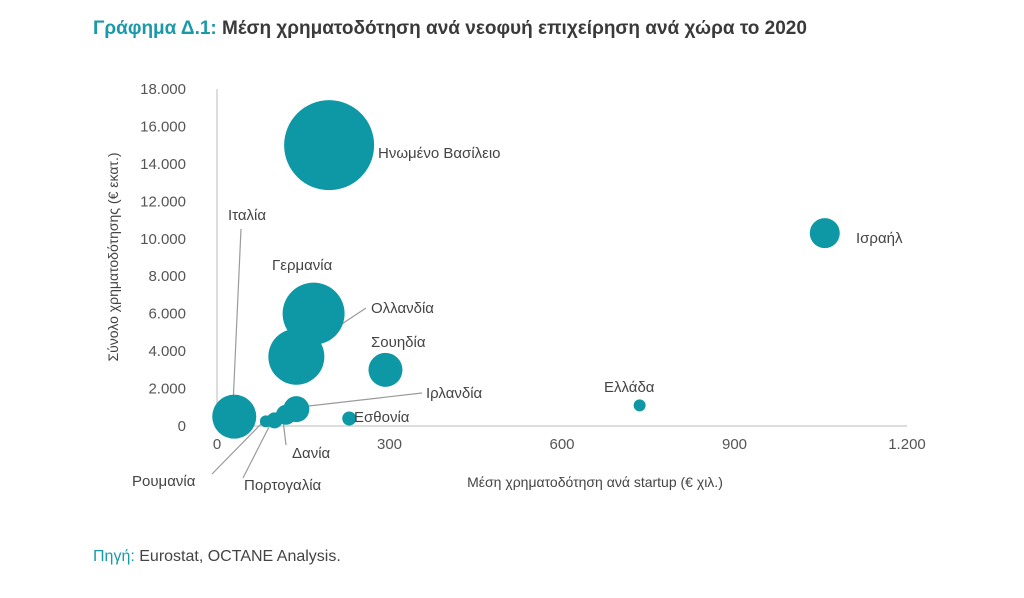  I want to click on y-tick-label: 14.000, so click(163, 164).